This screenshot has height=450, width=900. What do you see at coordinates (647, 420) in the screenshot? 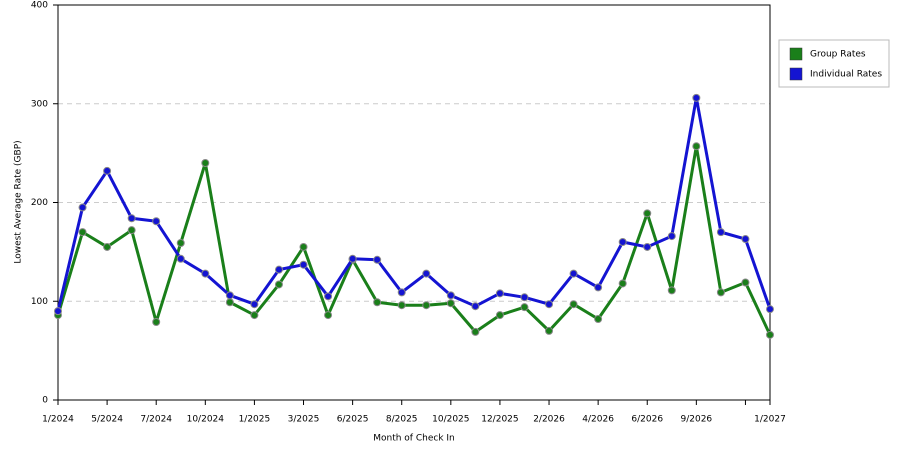
I see `x-tick-label: 6/2026` at bounding box center [647, 420].